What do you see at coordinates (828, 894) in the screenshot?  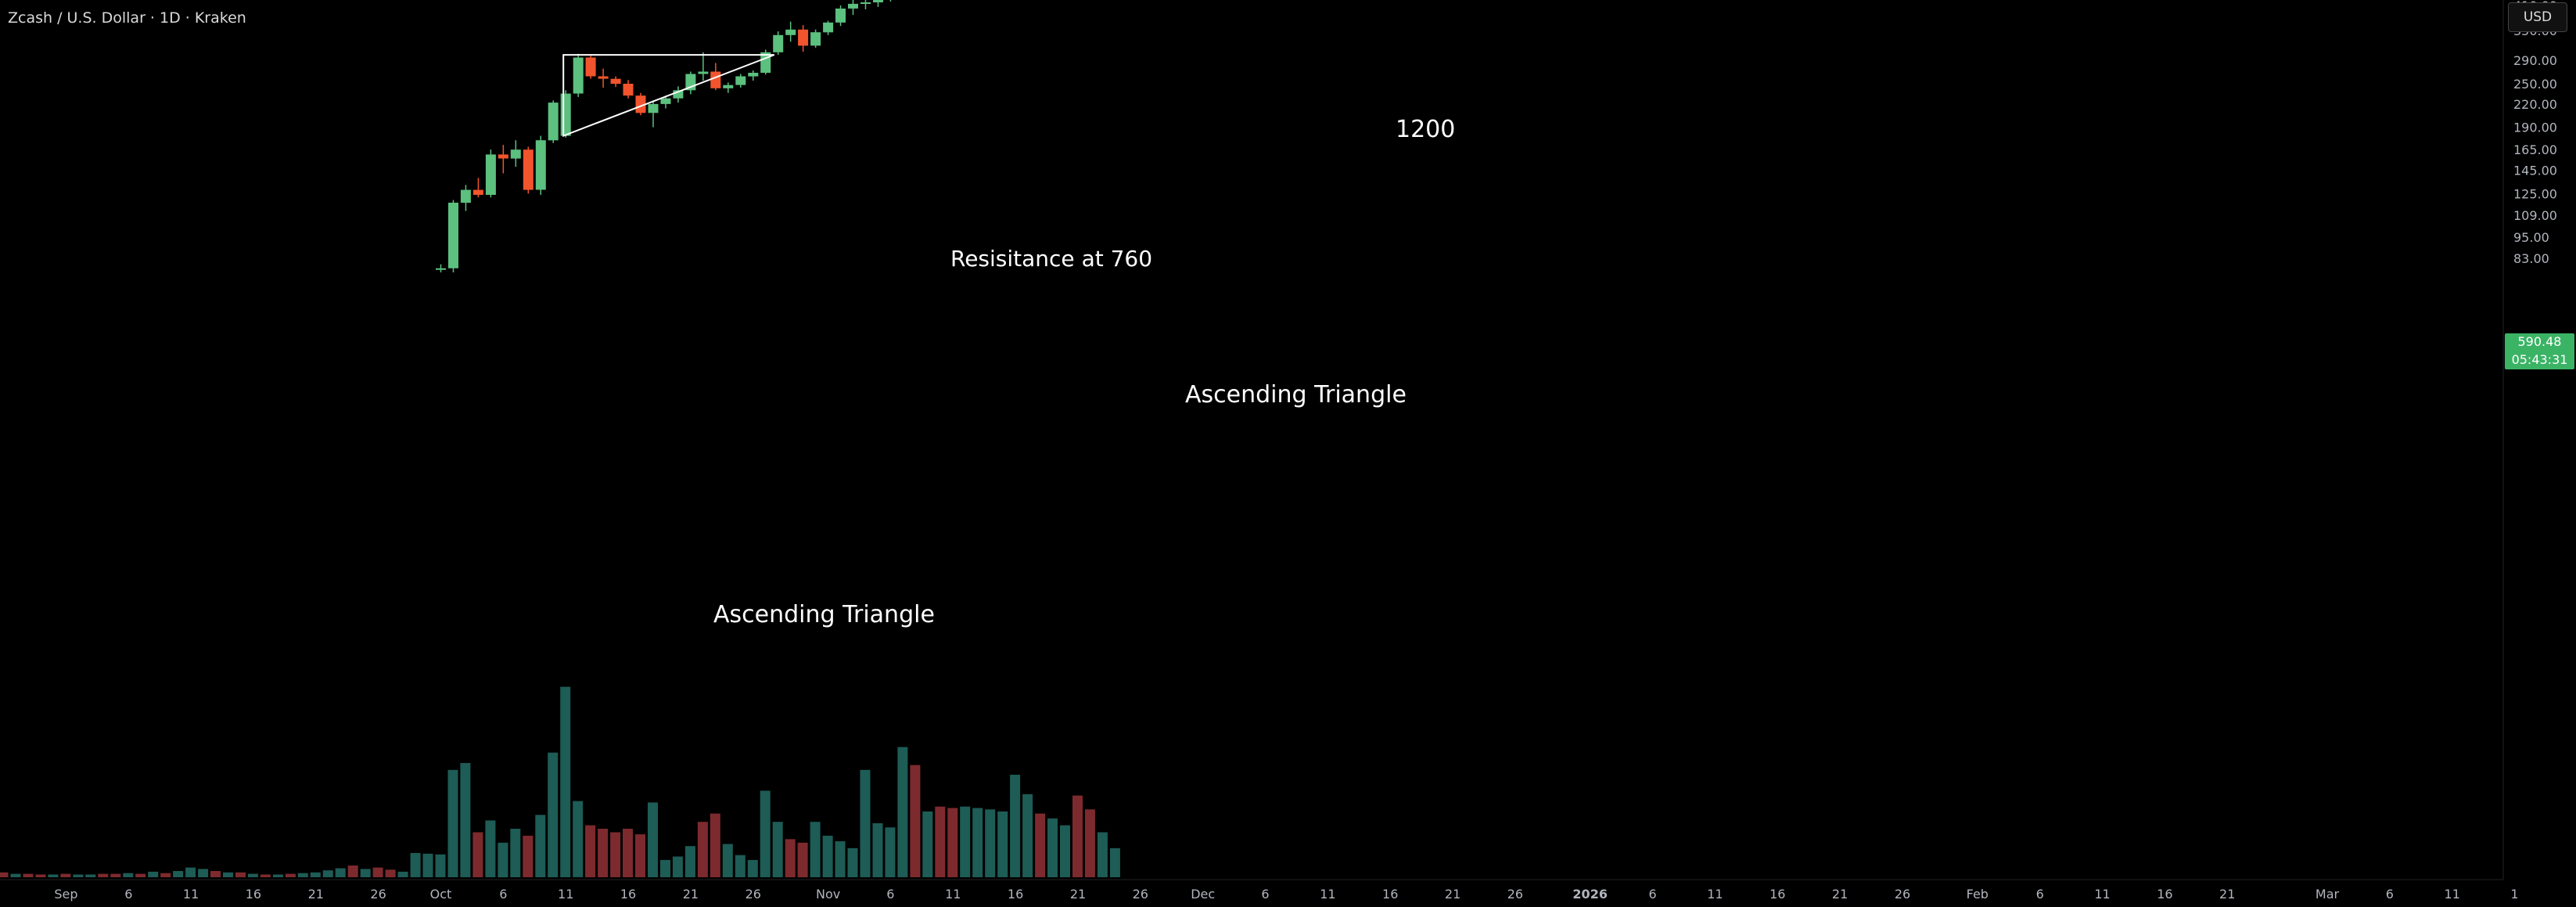 I see `x-tick-label: Nov` at bounding box center [828, 894].